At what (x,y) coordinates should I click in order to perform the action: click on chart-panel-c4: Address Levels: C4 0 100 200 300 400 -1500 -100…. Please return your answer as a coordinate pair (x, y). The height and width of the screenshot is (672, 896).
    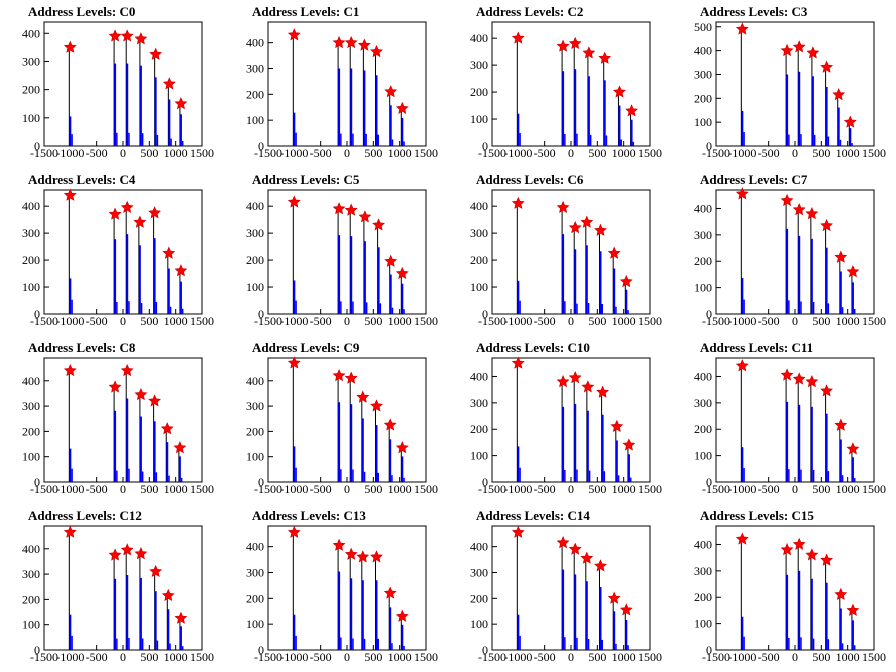
    Looking at the image, I should click on (112, 252).